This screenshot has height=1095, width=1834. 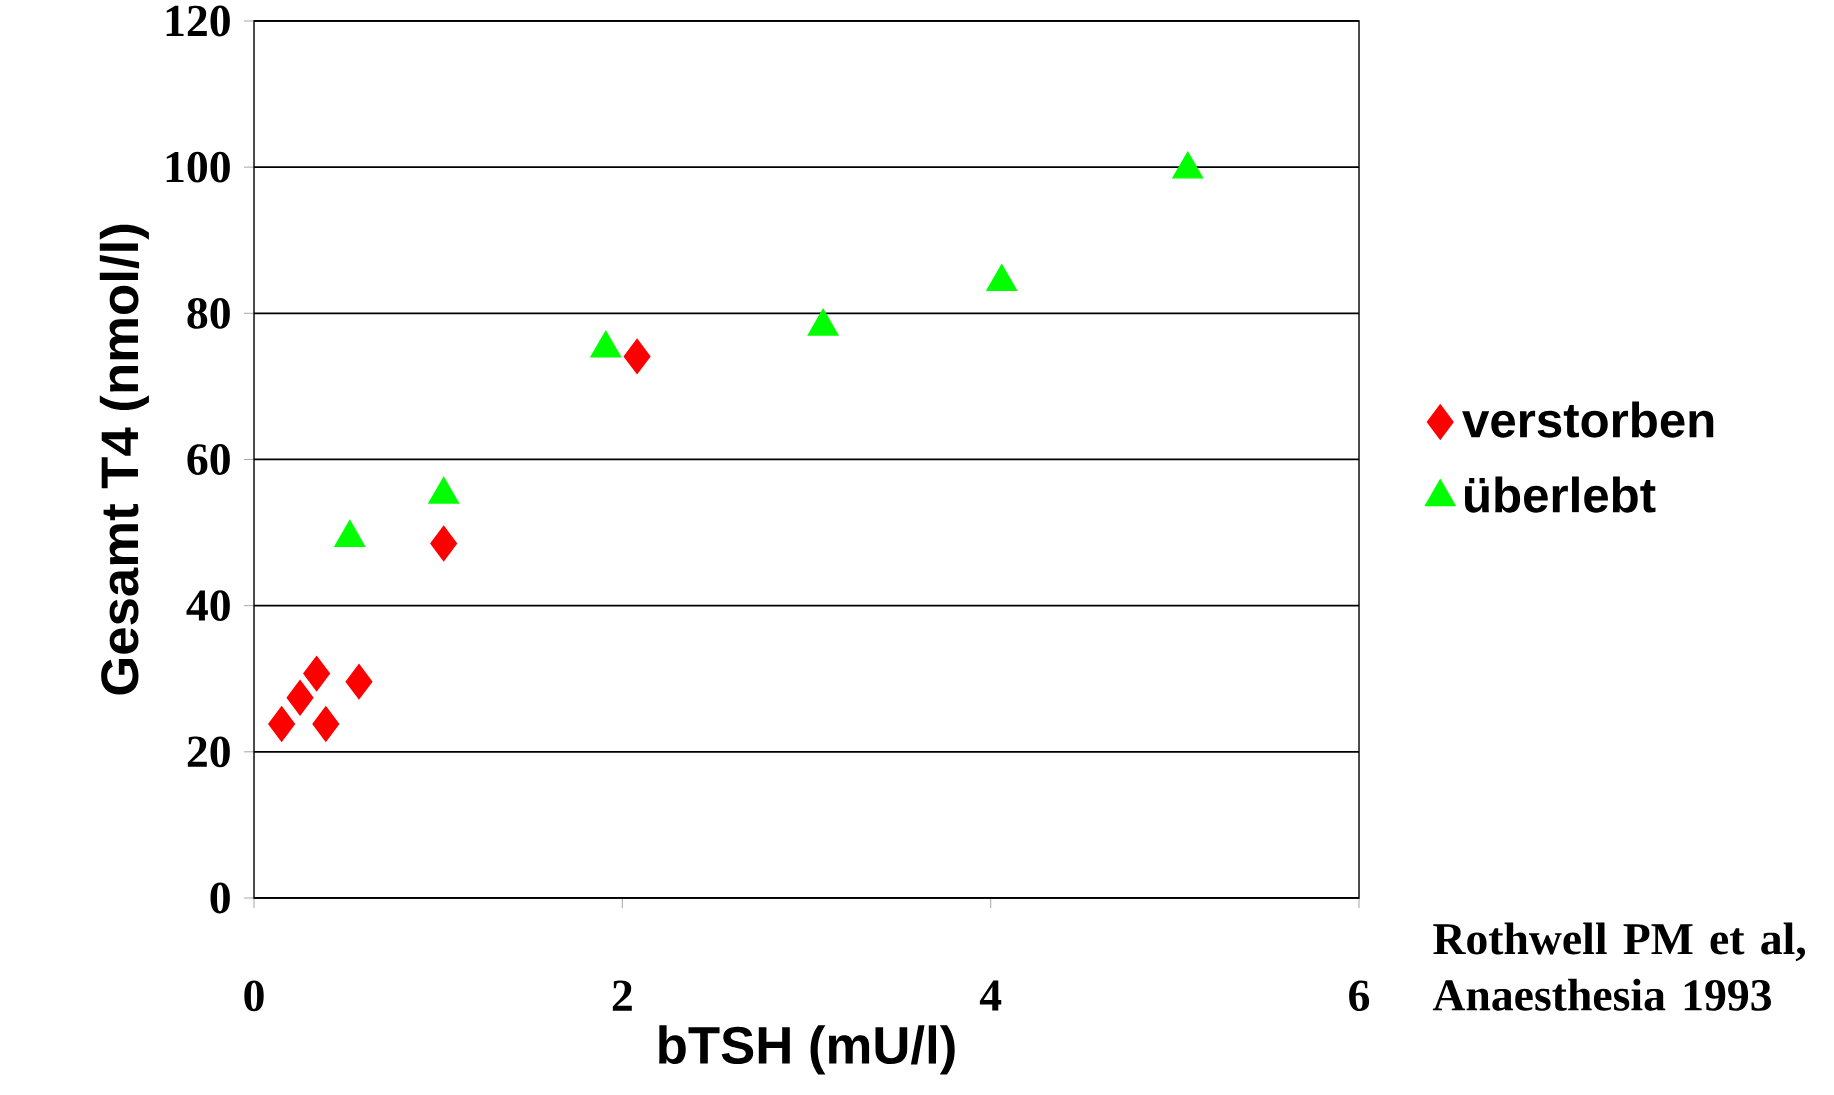 What do you see at coordinates (990, 995) in the screenshot?
I see `x-tick-label: 4` at bounding box center [990, 995].